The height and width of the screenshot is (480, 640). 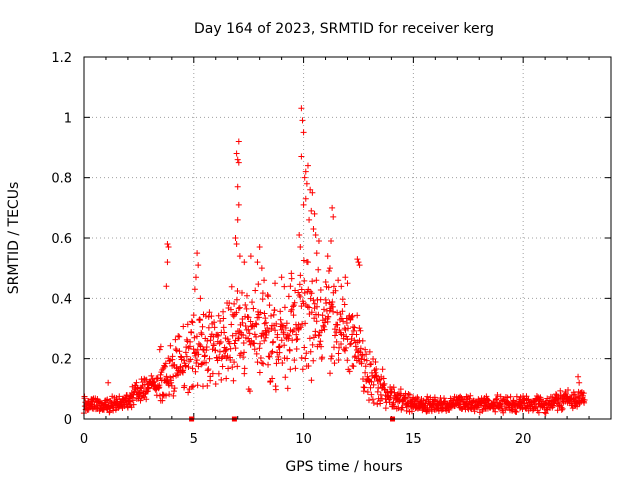 What do you see at coordinates (61, 239) in the screenshot?
I see `y-tick-labels: 0 0.2 0.4 0.6 0.8 1 1.2` at bounding box center [61, 239].